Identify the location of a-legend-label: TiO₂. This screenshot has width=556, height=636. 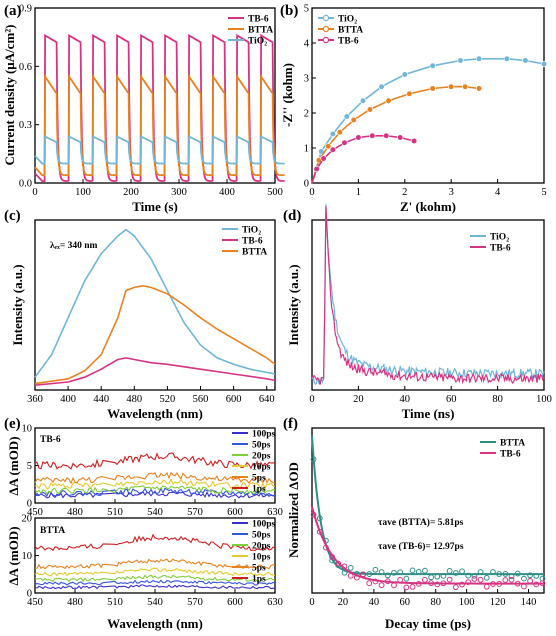
(257, 42).